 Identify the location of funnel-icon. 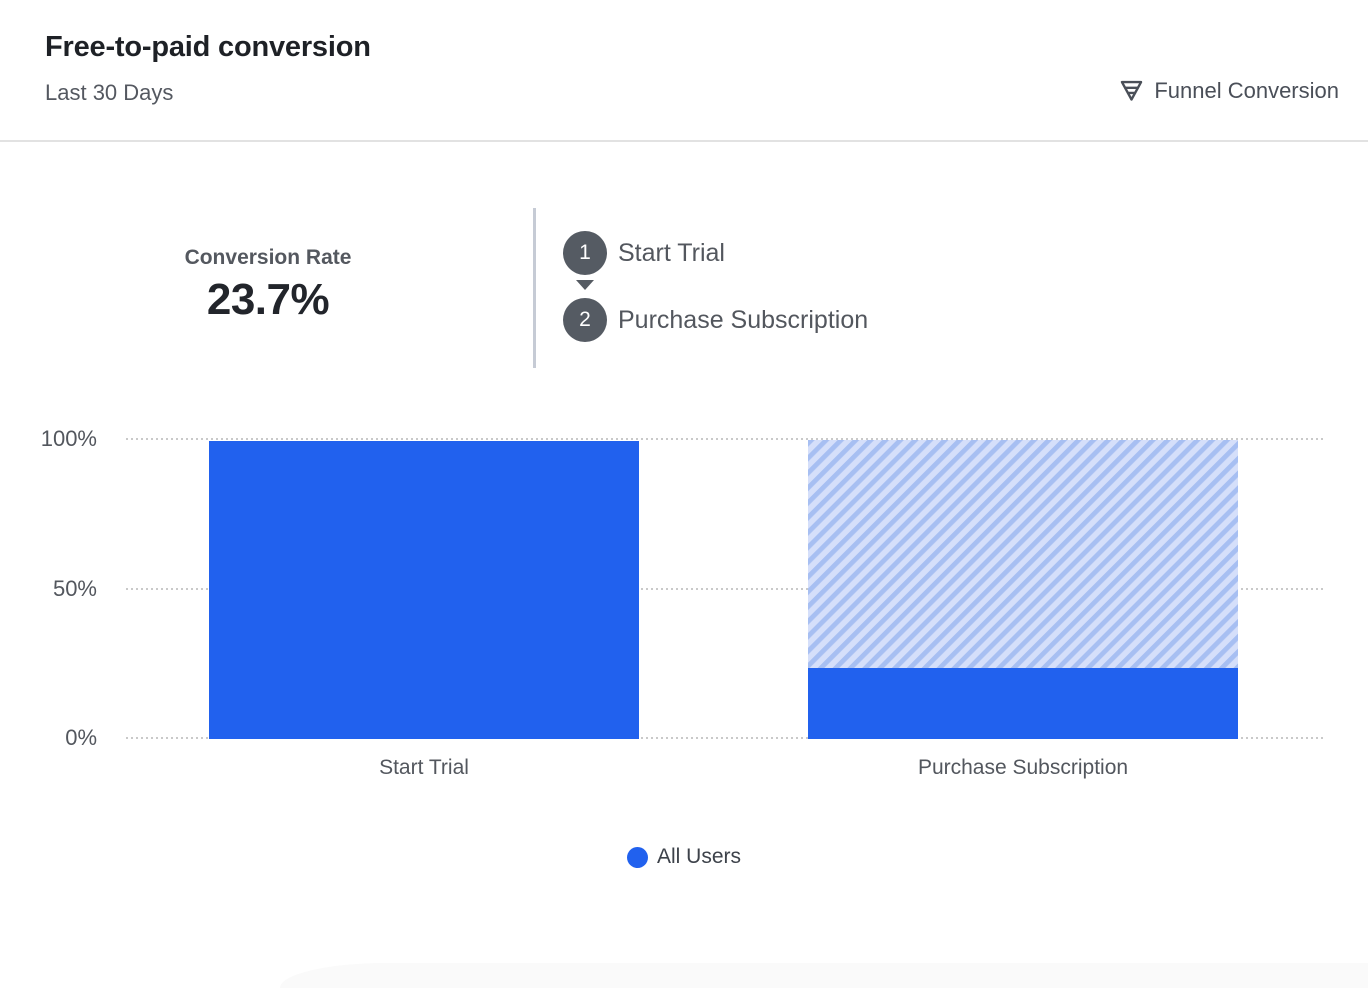
(1131, 90).